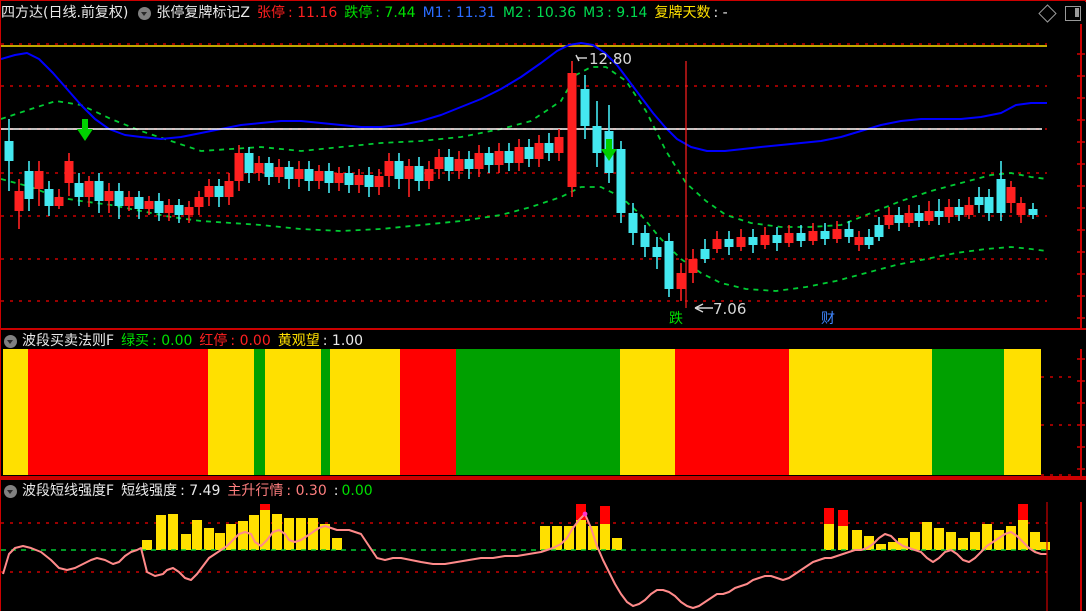 Image resolution: width=1086 pixels, height=611 pixels. I want to click on low-annotation-arrow, so click(703, 308).